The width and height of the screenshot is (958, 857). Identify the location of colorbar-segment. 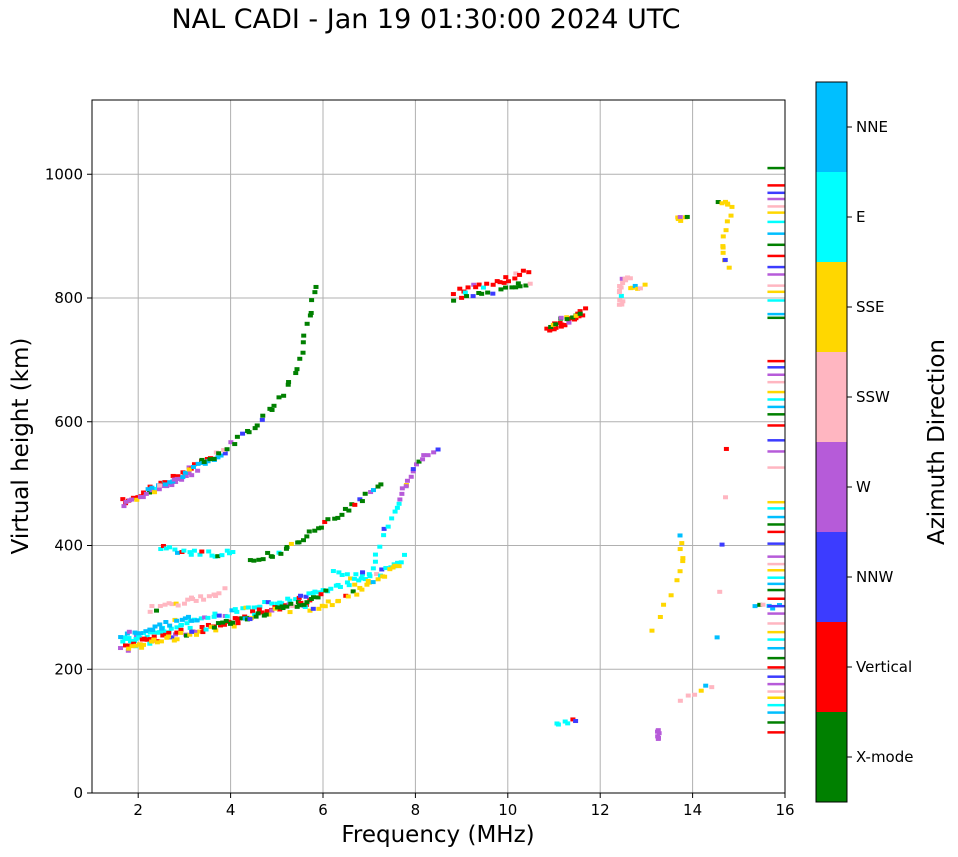
(831, 397).